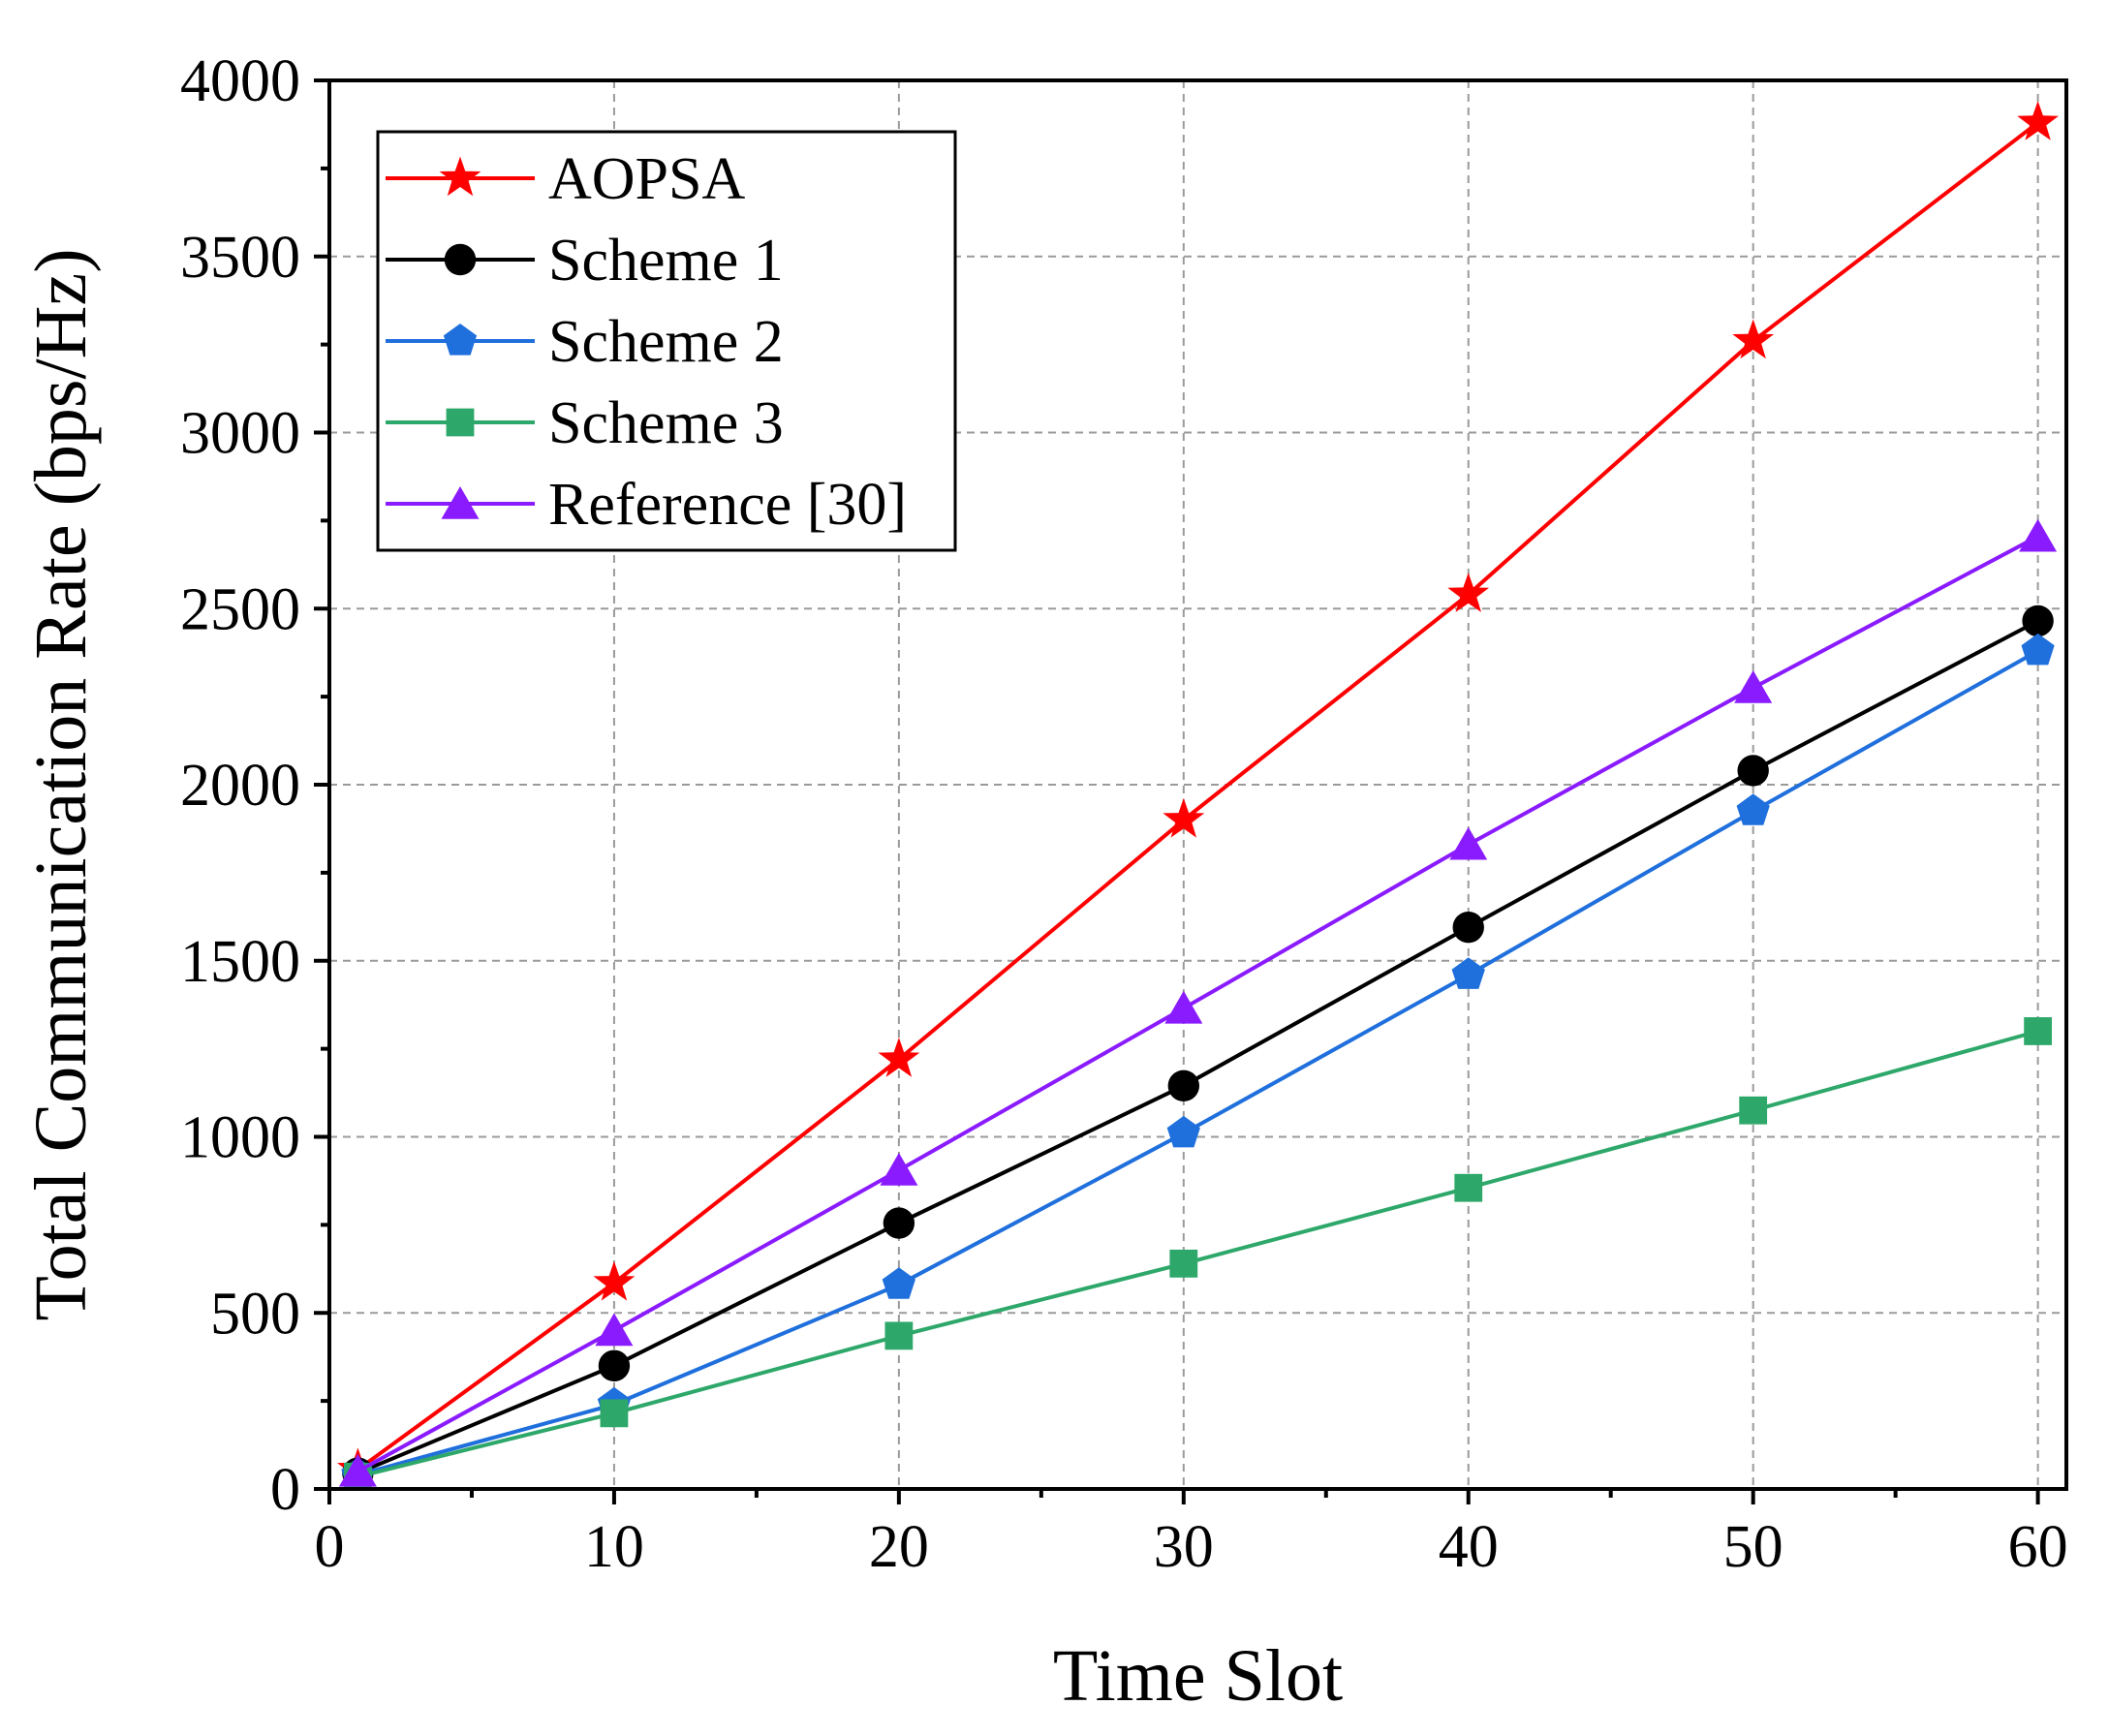  I want to click on legend-label: Scheme 3, so click(666, 423).